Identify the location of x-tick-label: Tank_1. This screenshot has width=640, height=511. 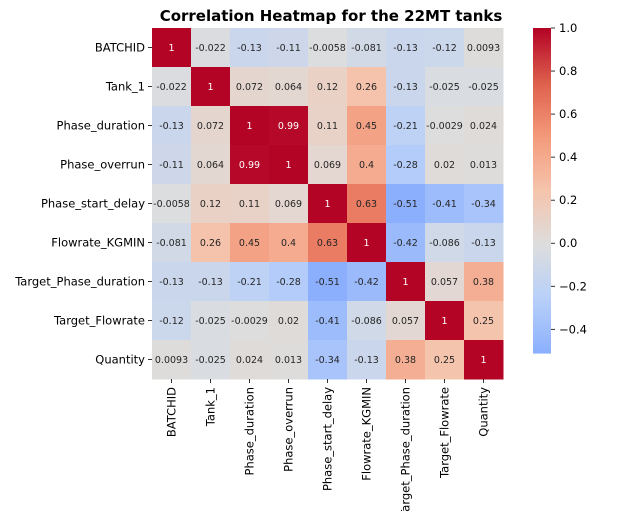
(211, 407).